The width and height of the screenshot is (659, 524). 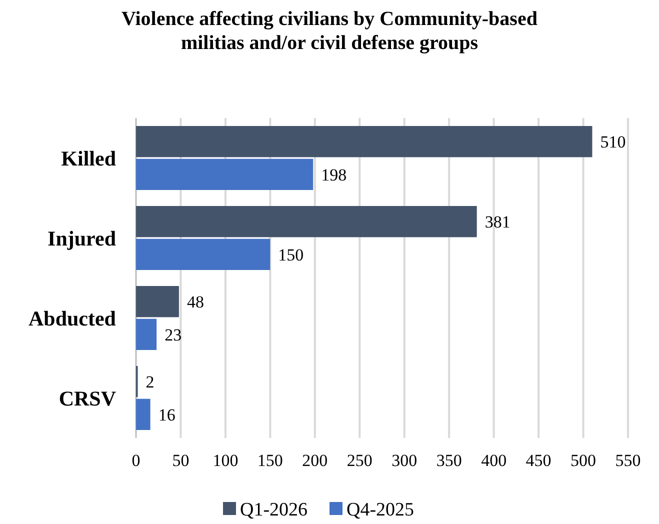 What do you see at coordinates (583, 460) in the screenshot?
I see `x-tick-label: 500` at bounding box center [583, 460].